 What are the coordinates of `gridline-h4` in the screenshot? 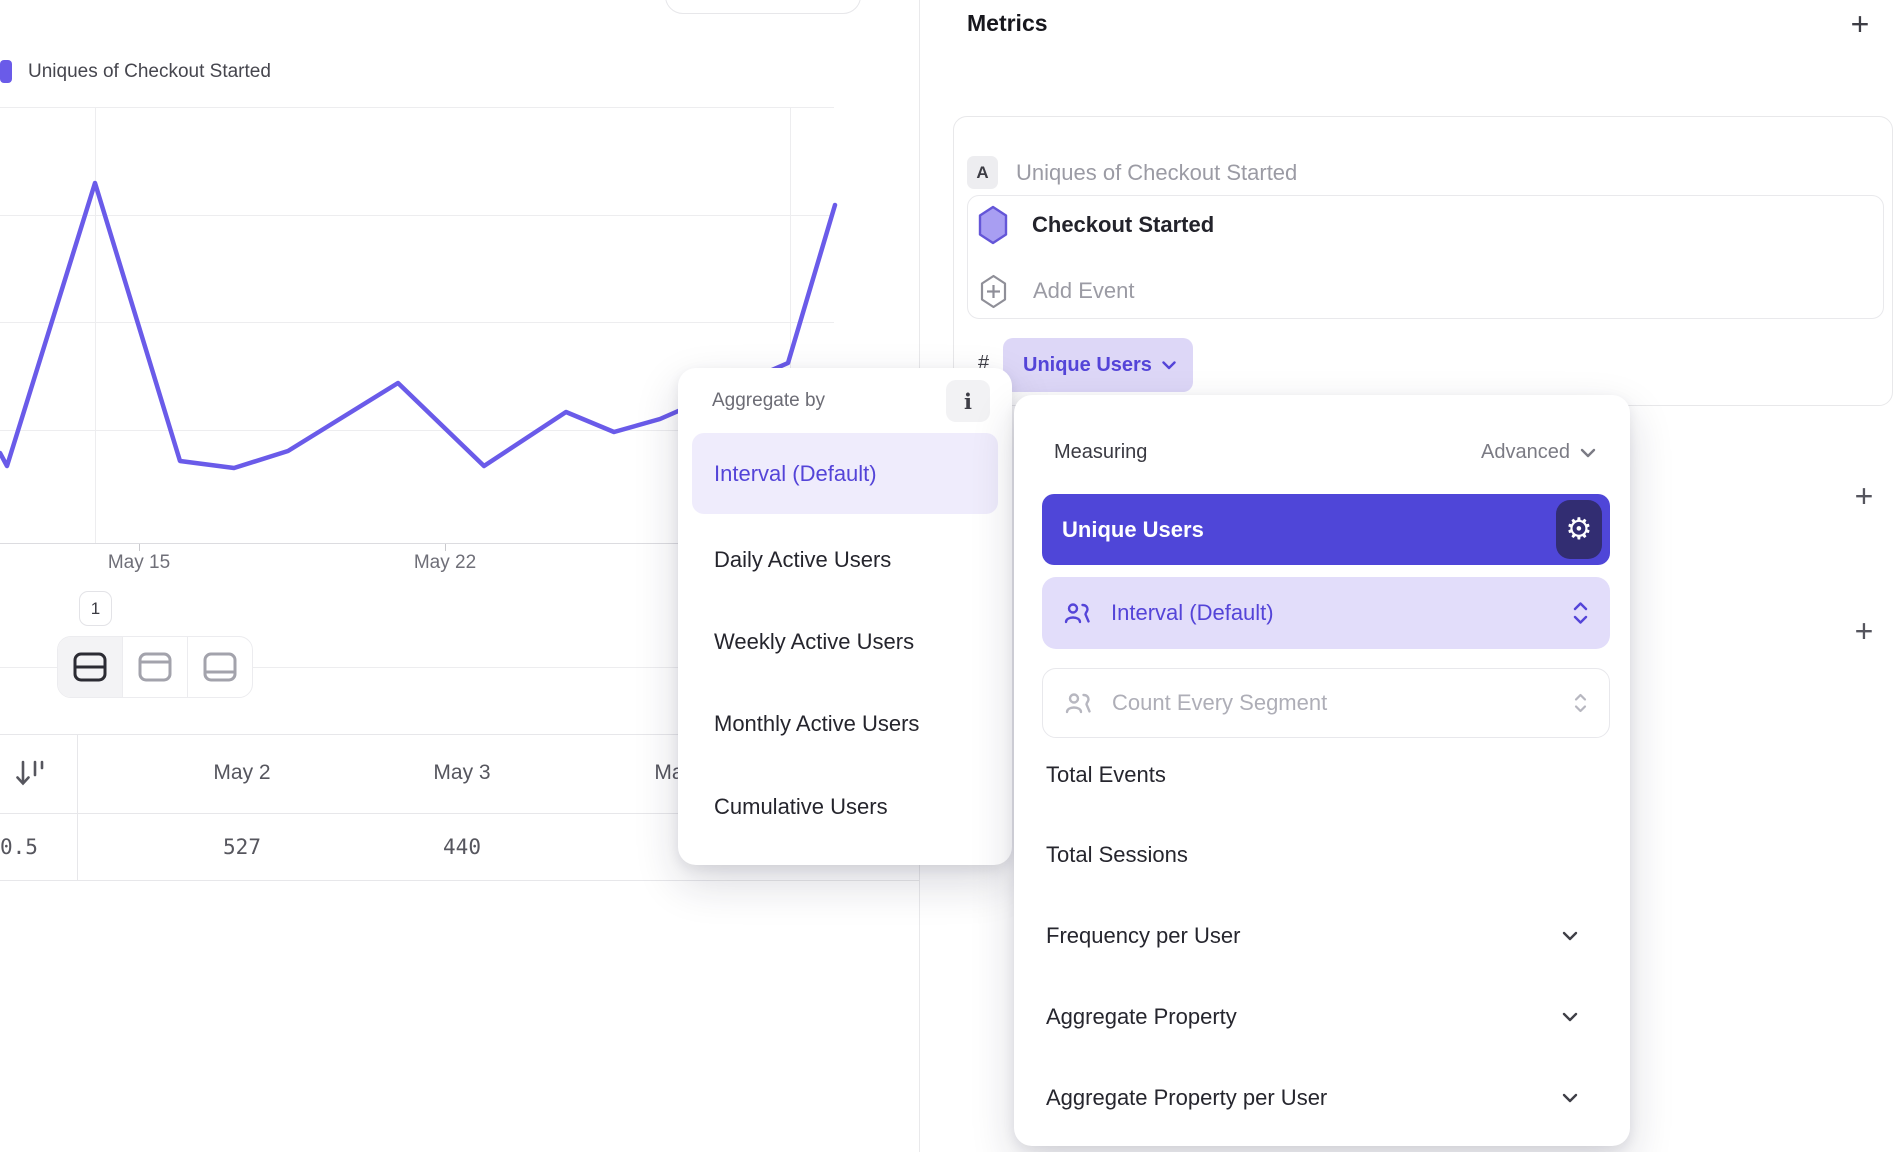 It's located at (417, 430).